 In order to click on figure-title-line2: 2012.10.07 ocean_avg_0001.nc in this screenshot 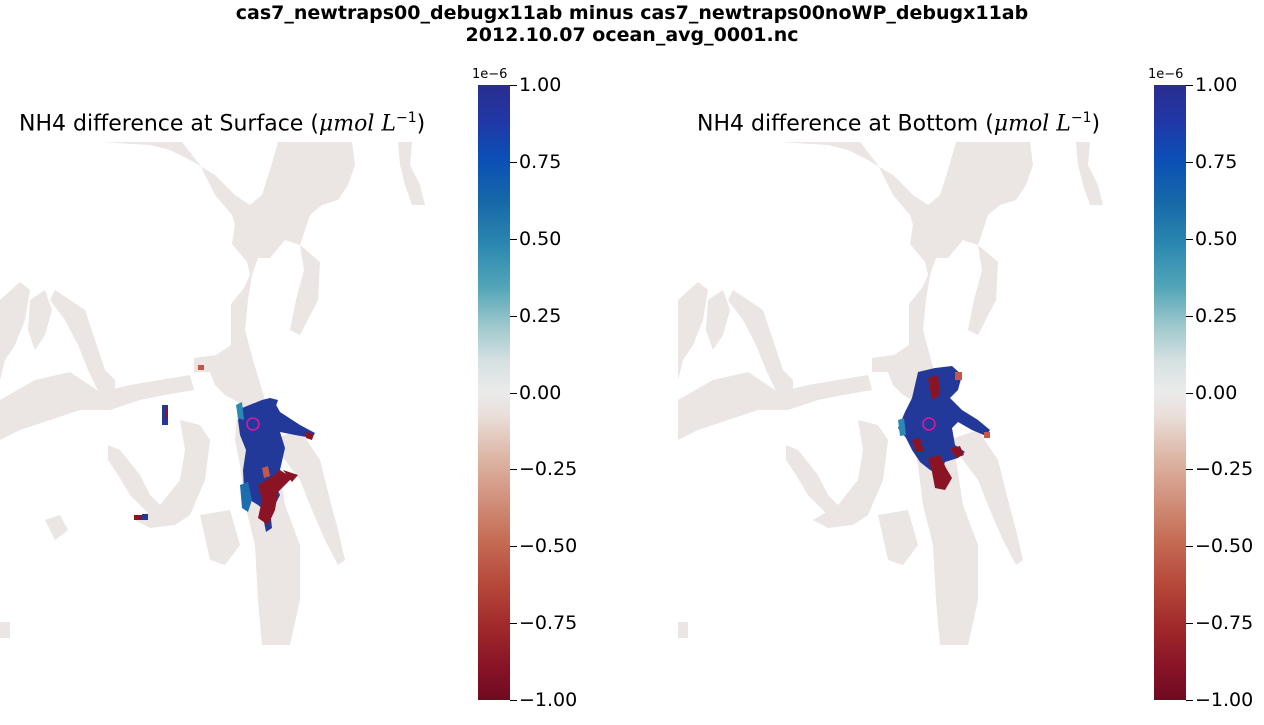, I will do `click(632, 35)`.